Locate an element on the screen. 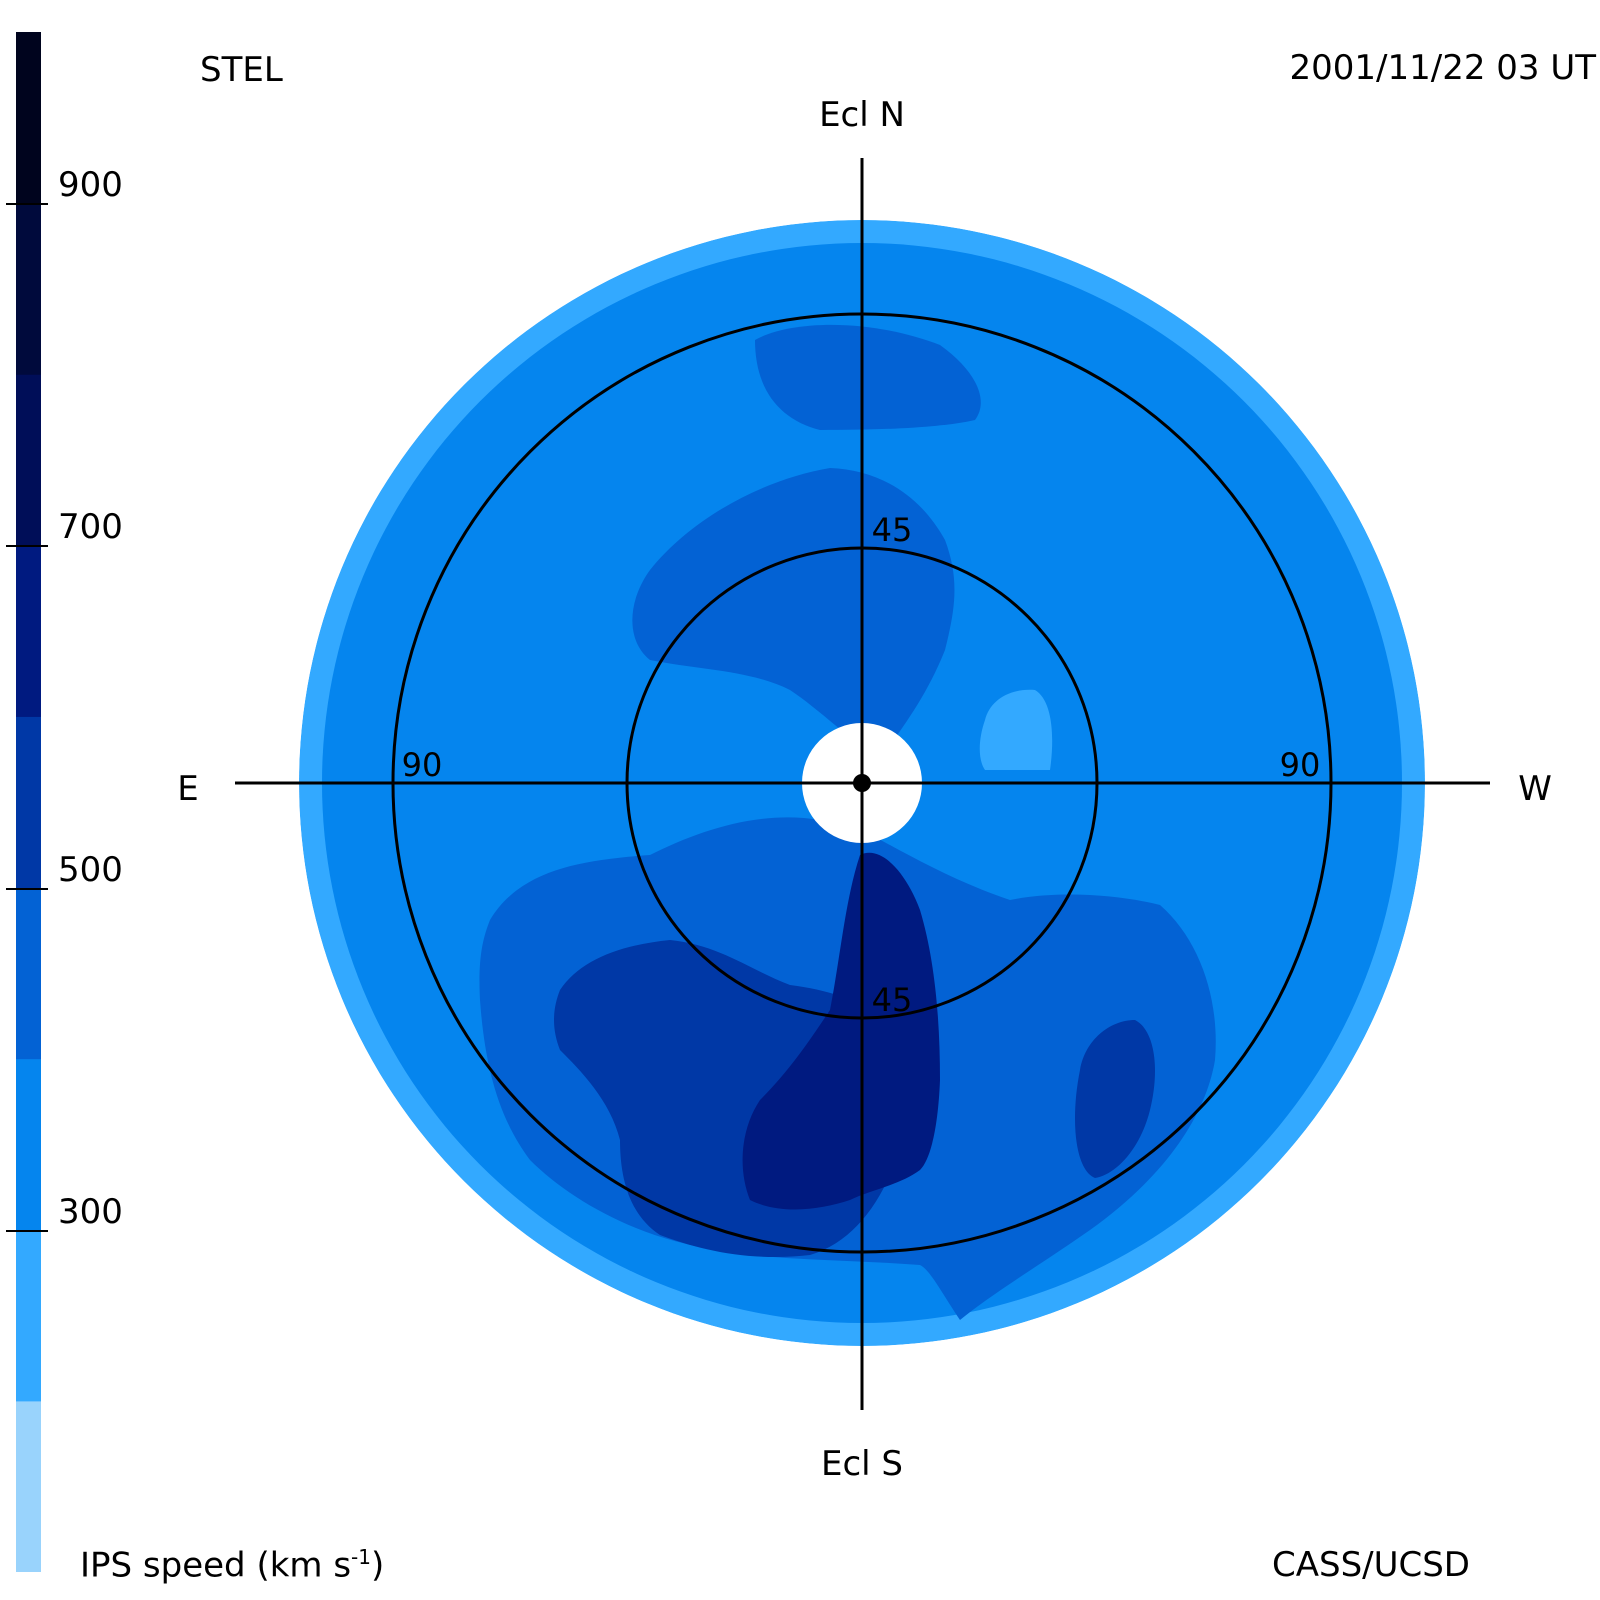 Image resolution: width=1600 pixels, height=1600 pixels. label-north: Ecl N is located at coordinates (862, 115).